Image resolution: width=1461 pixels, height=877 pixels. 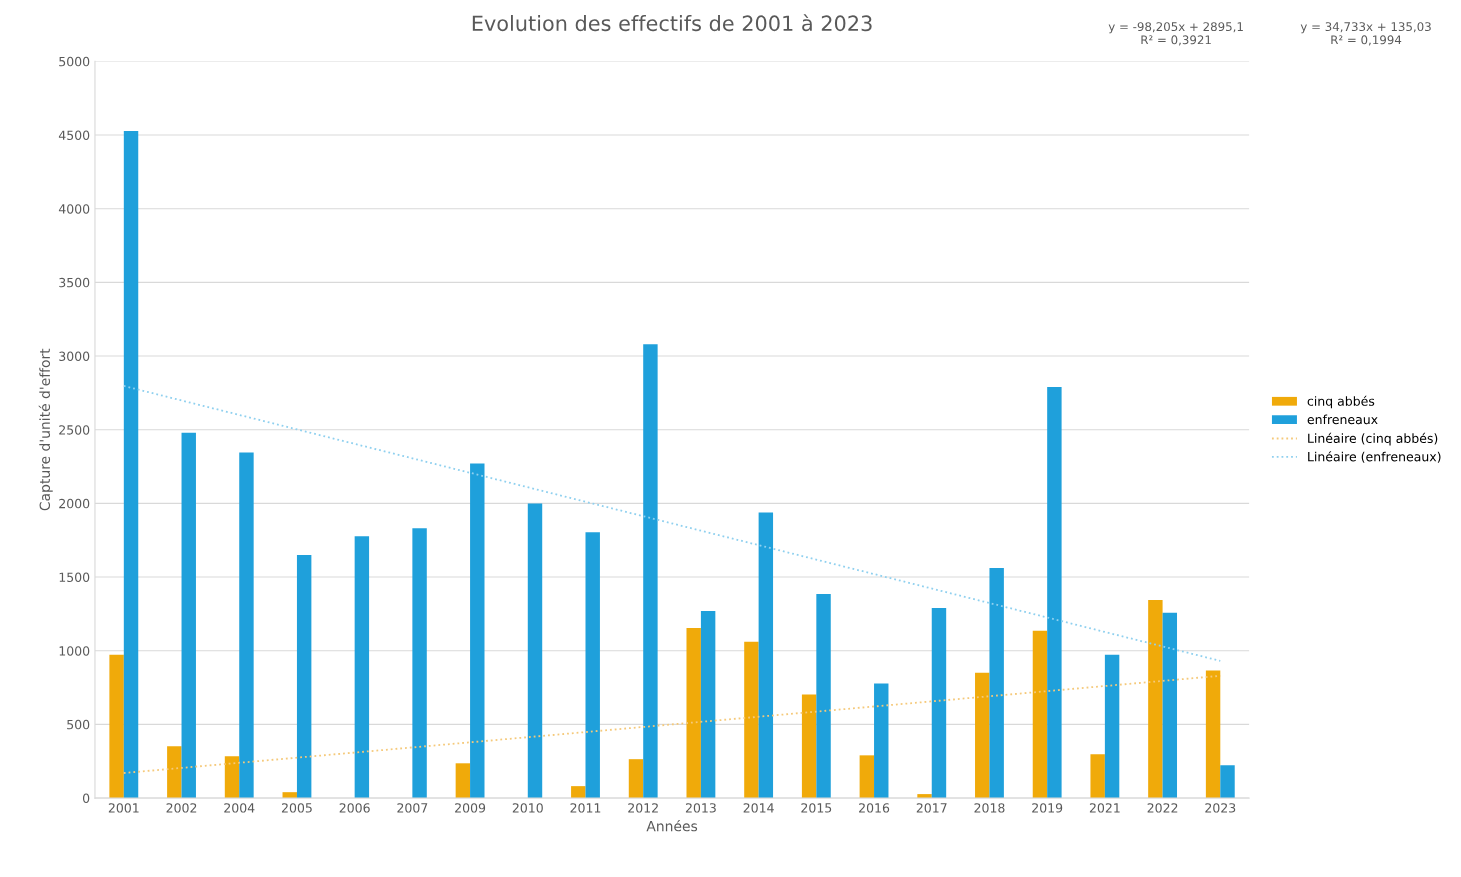 What do you see at coordinates (74, 61) in the screenshot?
I see `y-tick-label: 5000` at bounding box center [74, 61].